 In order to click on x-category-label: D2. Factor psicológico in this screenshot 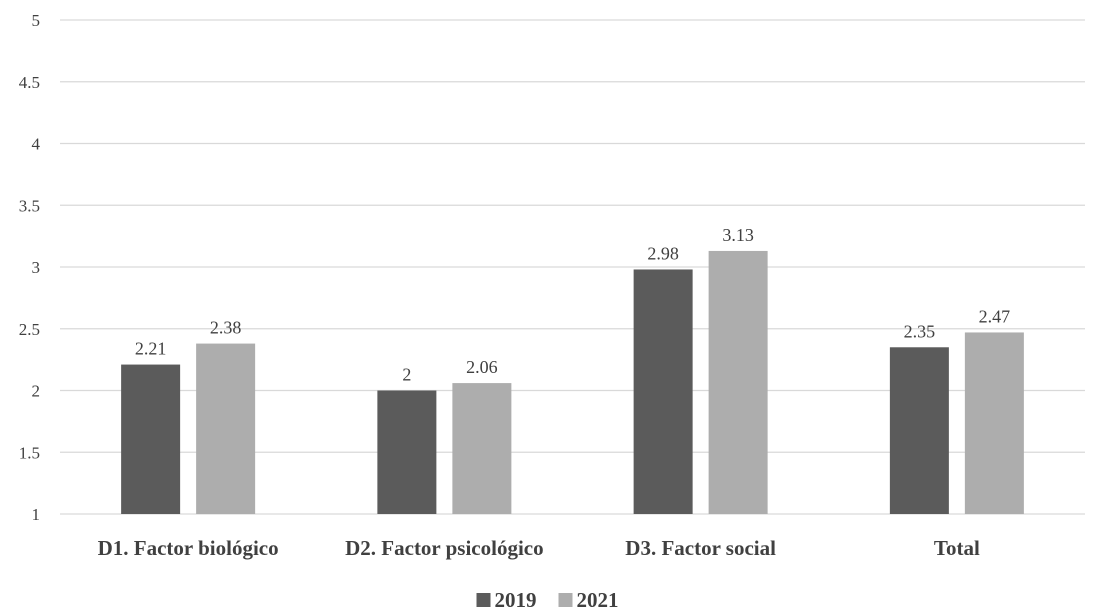, I will do `click(444, 548)`.